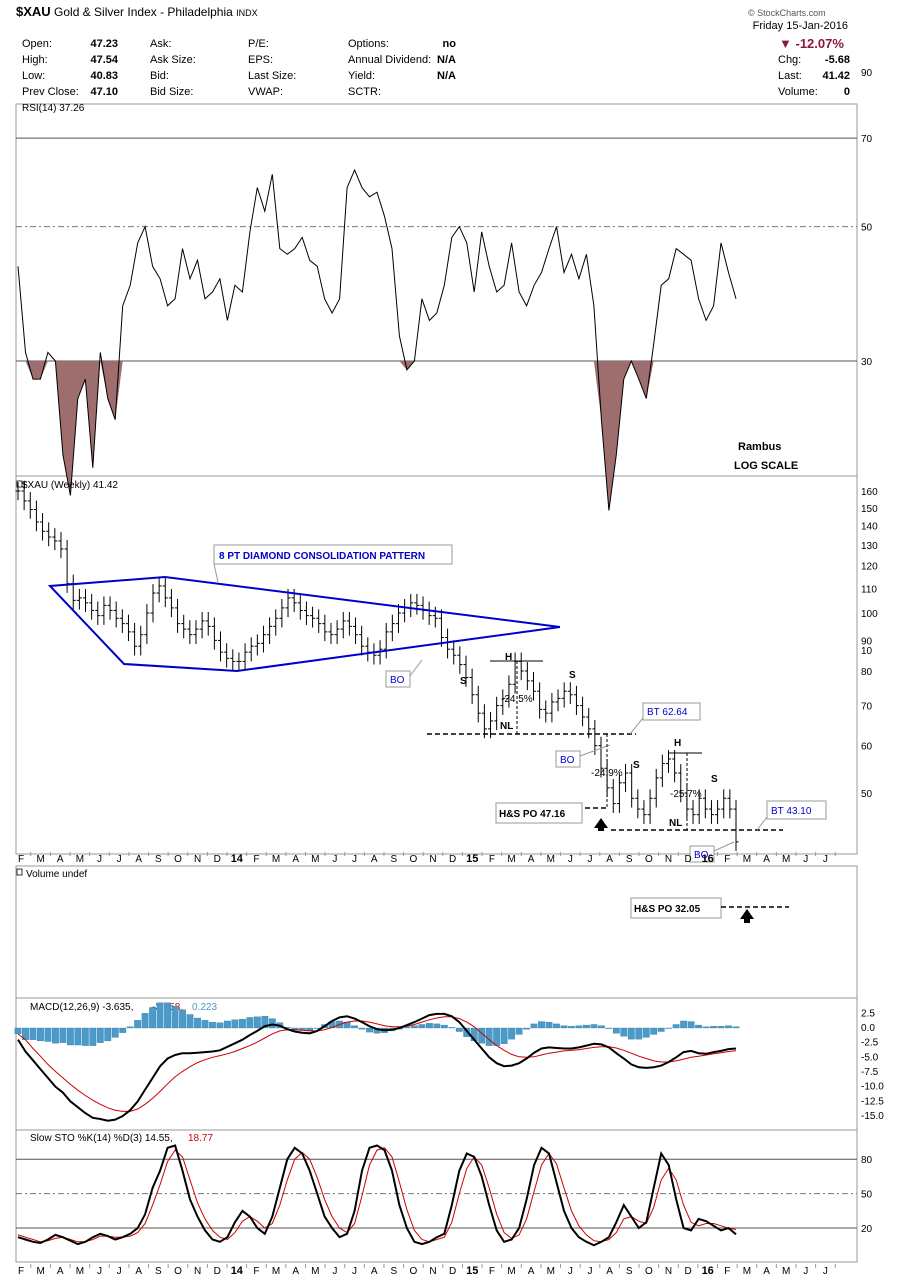 The image size is (900, 1280). I want to click on pct-change-value: -12.07%, so click(819, 43).